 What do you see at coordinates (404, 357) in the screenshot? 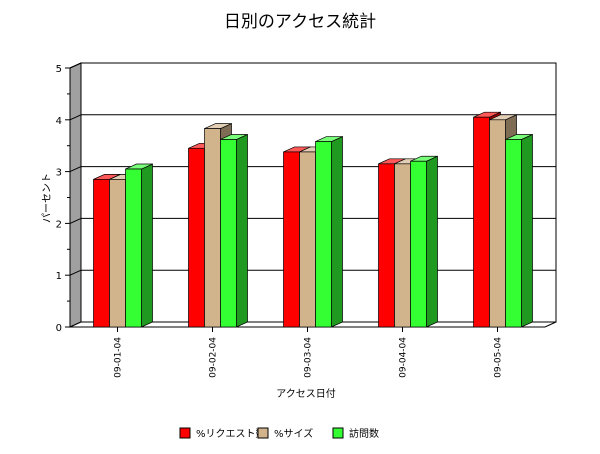
I see `x-tick-label: 09-04-04` at bounding box center [404, 357].